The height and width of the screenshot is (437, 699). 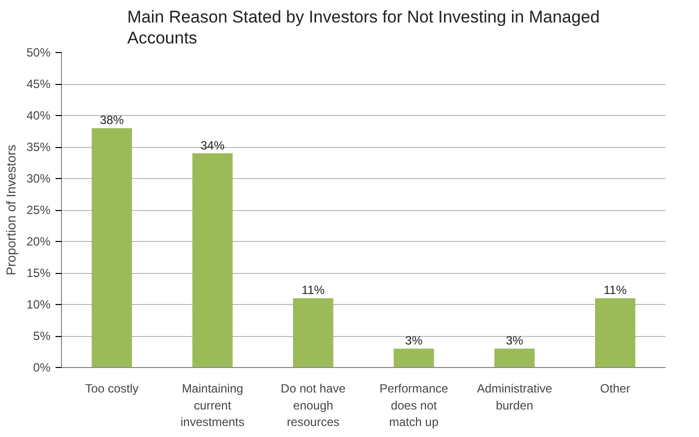 I want to click on x-tick-label: Administrative burden, so click(x=514, y=397).